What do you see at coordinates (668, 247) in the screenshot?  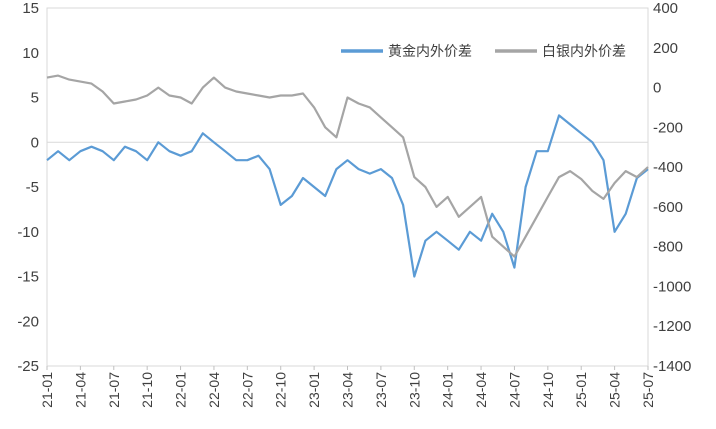 I see `right-axis-tick-label: -800` at bounding box center [668, 247].